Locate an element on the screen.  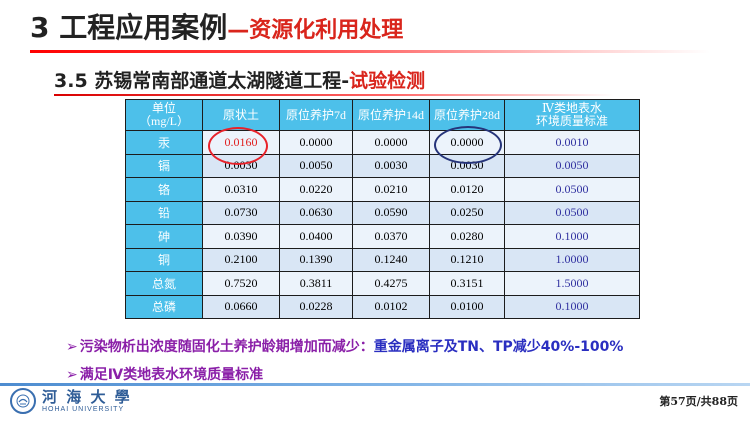
row-label: 砷 is located at coordinates (164, 236).